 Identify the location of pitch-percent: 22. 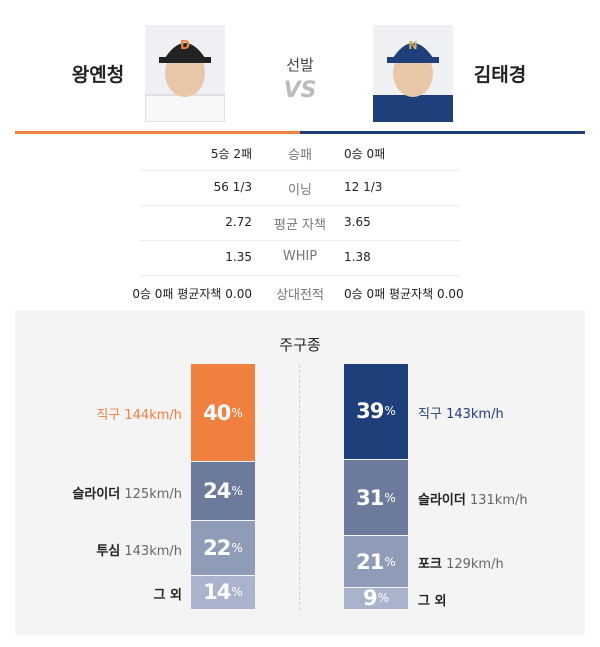
(217, 547).